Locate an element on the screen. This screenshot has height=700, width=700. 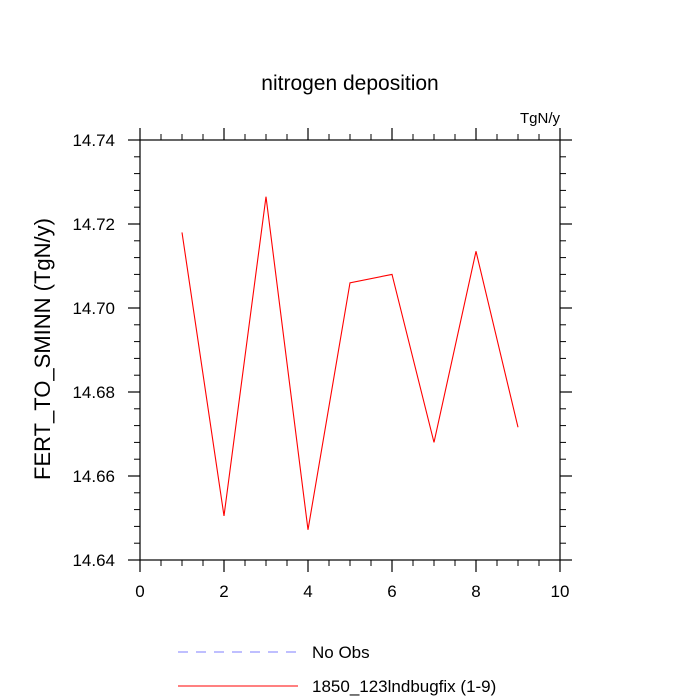
legend-label: 1850_123lndbugfix (1-9) is located at coordinates (404, 686).